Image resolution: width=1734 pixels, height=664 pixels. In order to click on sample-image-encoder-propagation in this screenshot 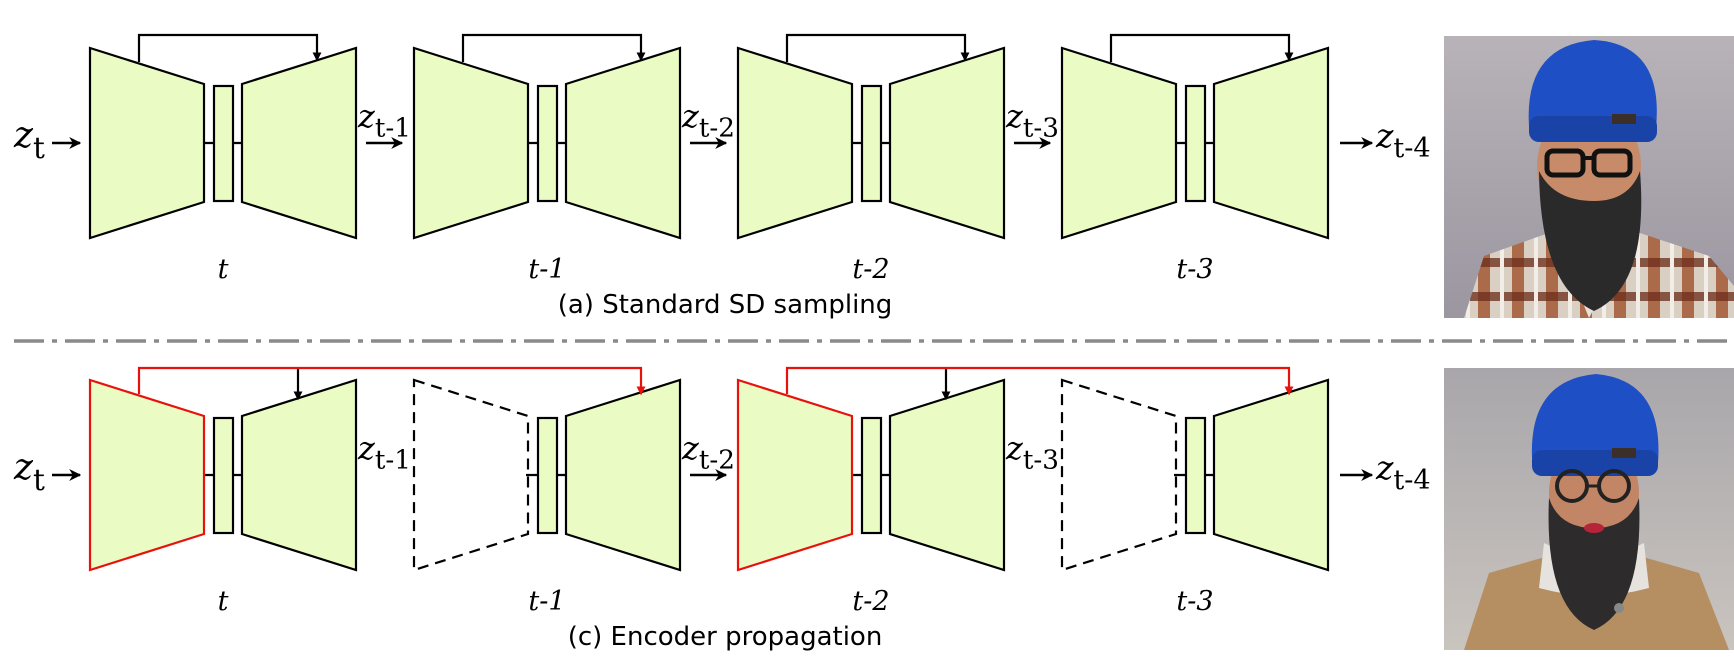, I will do `click(1589, 509)`.